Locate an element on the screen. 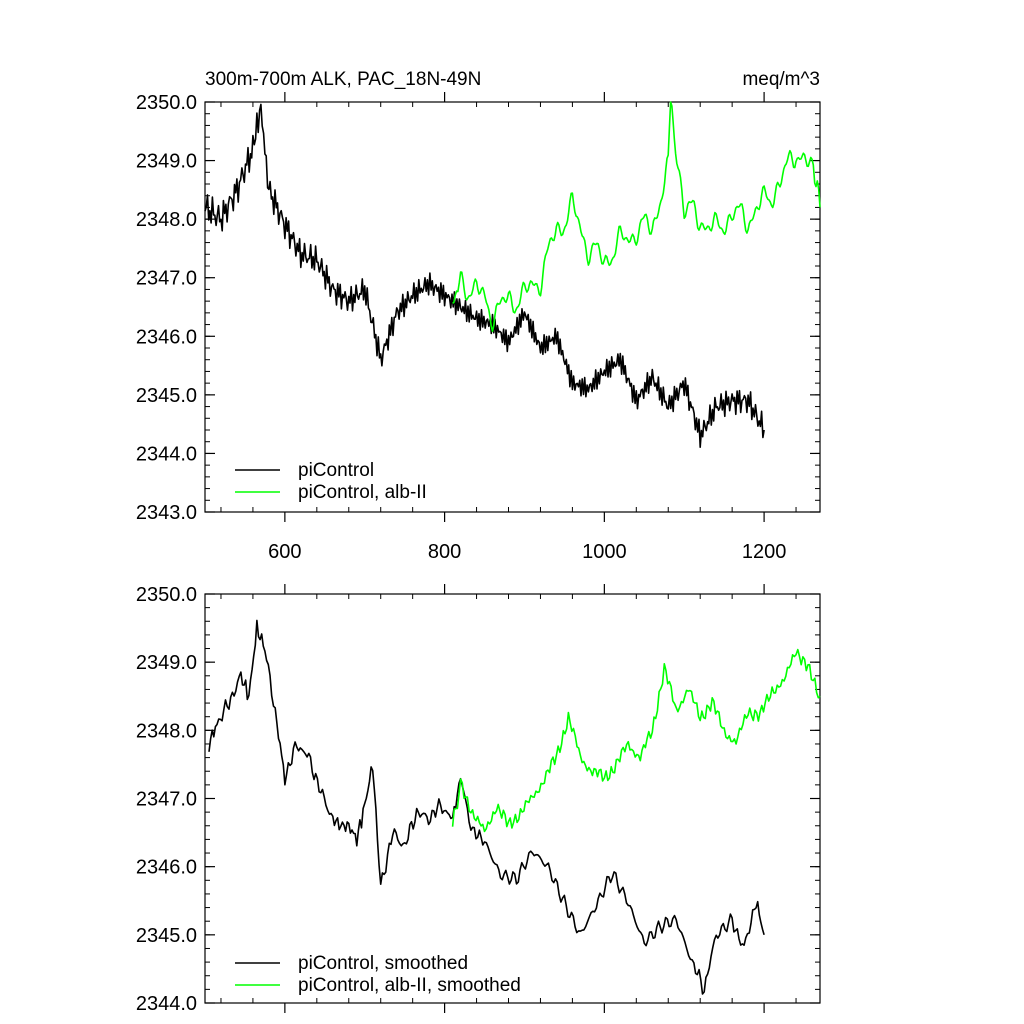  bottom-y-tick-label: 2345.0 is located at coordinates (166, 936).